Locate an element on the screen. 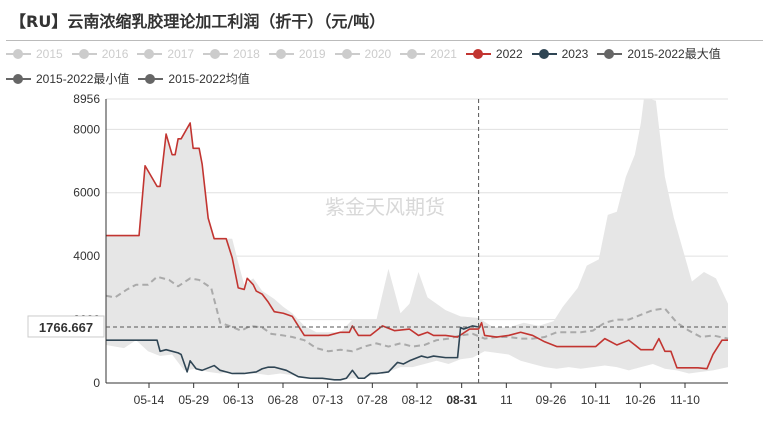  legend-label: 2017 is located at coordinates (181, 54).